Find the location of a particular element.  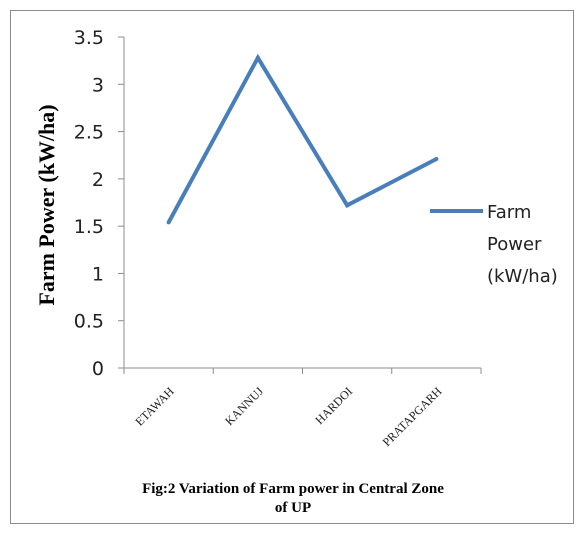

y-tick-label: 0.5 is located at coordinates (89, 322).